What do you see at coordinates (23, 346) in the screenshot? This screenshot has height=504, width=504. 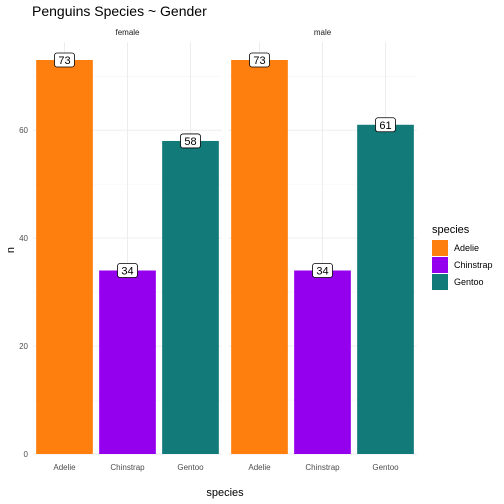 I see `y-tick-label: 20` at bounding box center [23, 346].